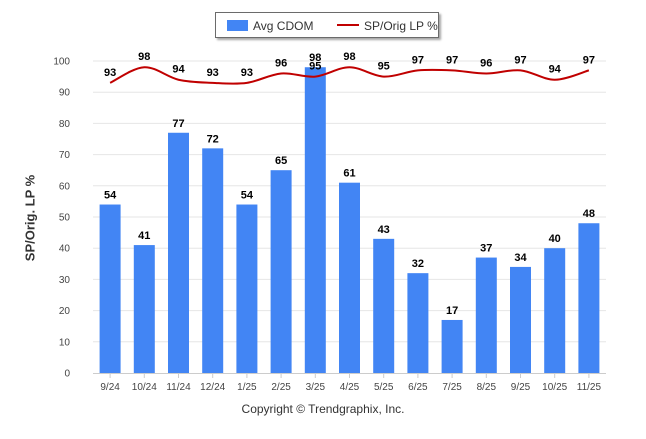  What do you see at coordinates (487, 387) in the screenshot?
I see `x-tick-label: 8/25` at bounding box center [487, 387].